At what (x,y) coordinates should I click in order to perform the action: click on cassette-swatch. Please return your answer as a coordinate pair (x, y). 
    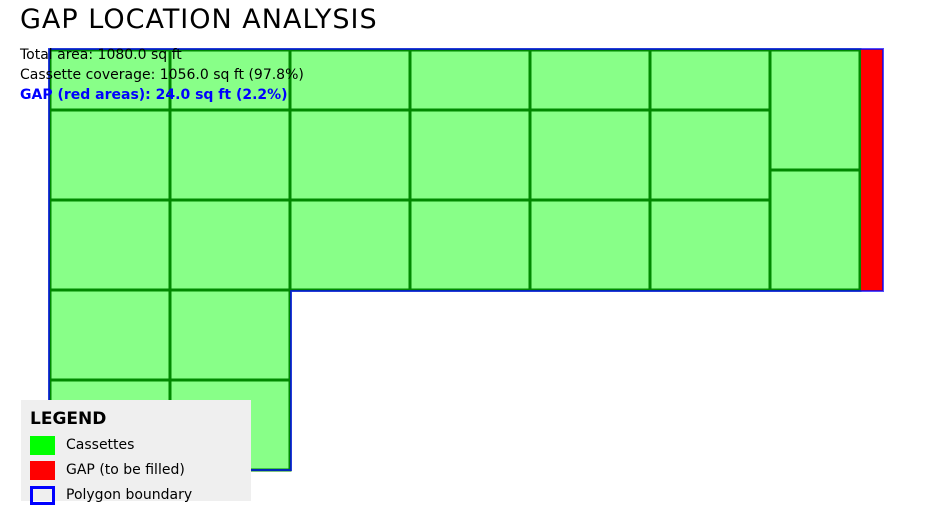
    Looking at the image, I should click on (42, 445).